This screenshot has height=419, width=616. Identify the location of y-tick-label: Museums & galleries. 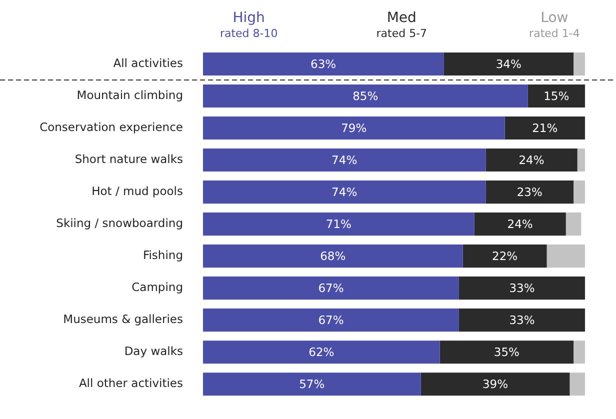
(123, 319).